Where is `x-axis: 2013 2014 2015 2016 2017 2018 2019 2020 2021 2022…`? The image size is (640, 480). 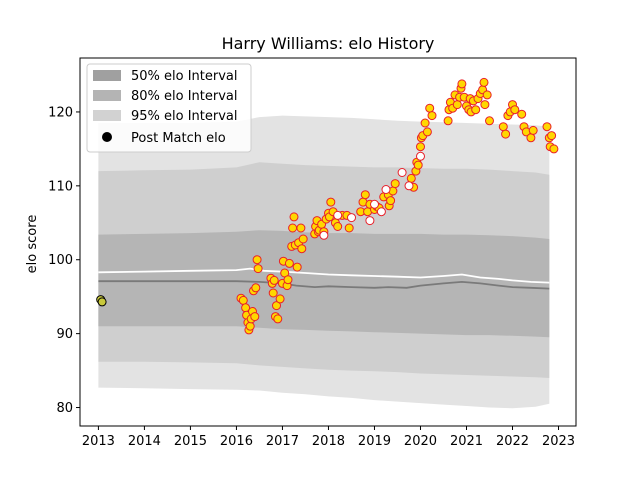
x-axis: 2013 2014 2015 2016 2017 2018 2019 2020 2021 2022… is located at coordinates (328, 437).